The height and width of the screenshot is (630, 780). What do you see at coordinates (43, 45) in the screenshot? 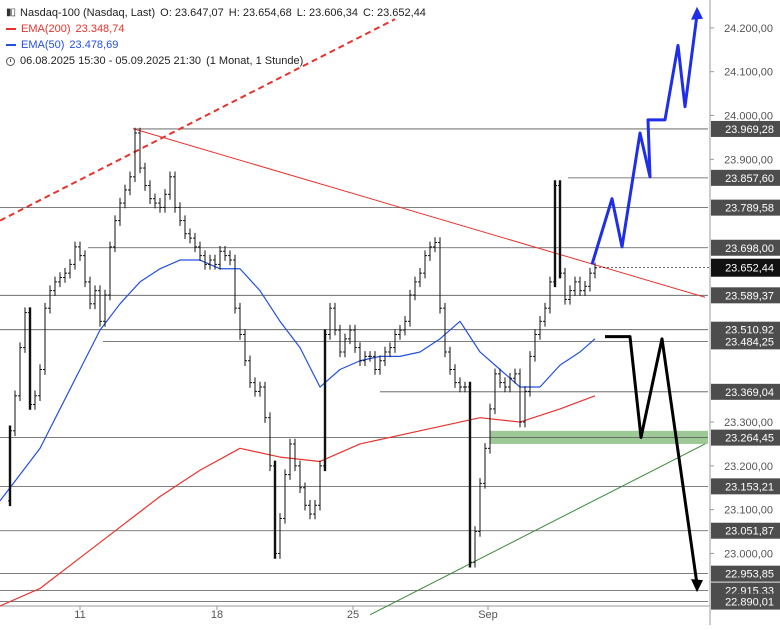
I see `ema50-label: EMA(50)` at bounding box center [43, 45].